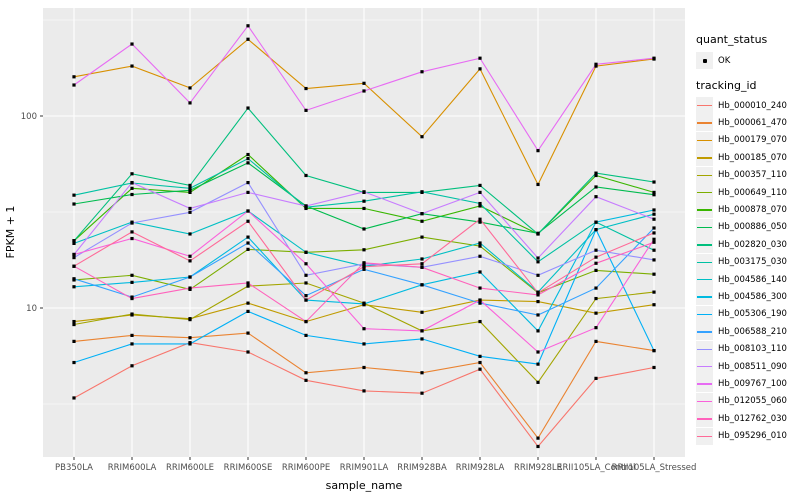  I want to click on y-tick-label: 100, so click(29, 117).